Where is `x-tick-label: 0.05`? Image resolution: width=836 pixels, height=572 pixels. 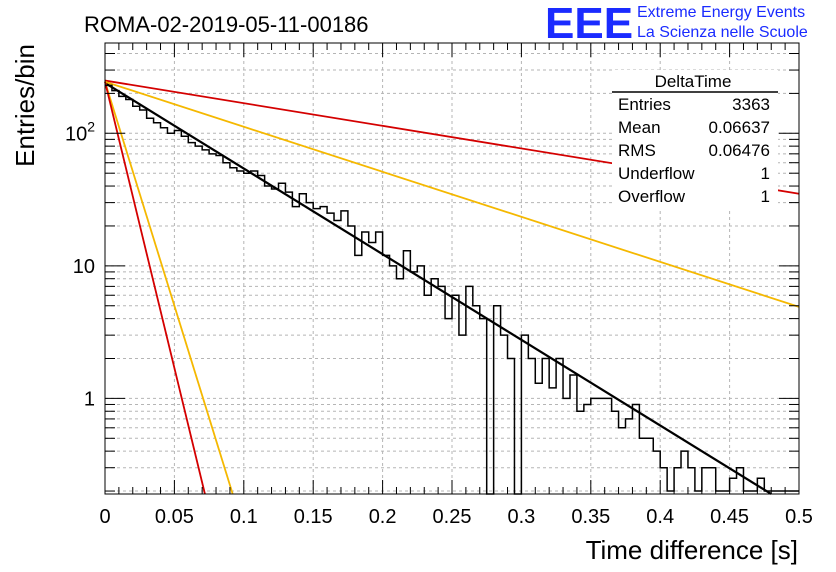 x-tick-label: 0.05 is located at coordinates (174, 517).